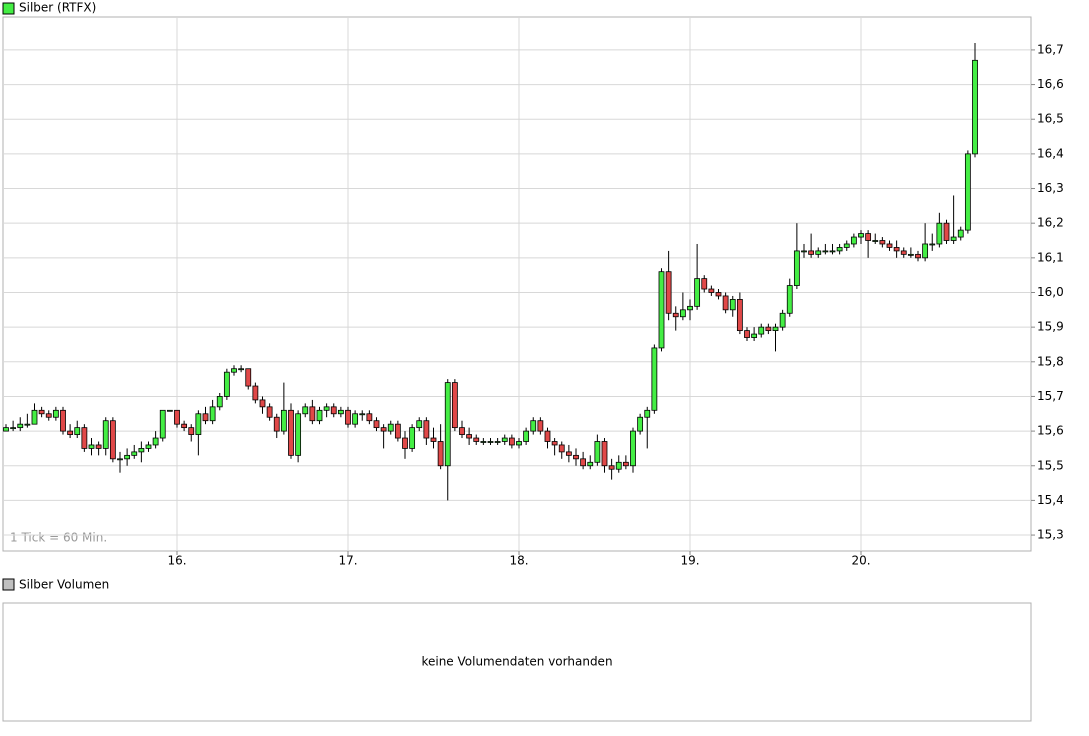 This screenshot has height=736, width=1089. What do you see at coordinates (347, 561) in the screenshot?
I see `x-tick-label: 17.` at bounding box center [347, 561].